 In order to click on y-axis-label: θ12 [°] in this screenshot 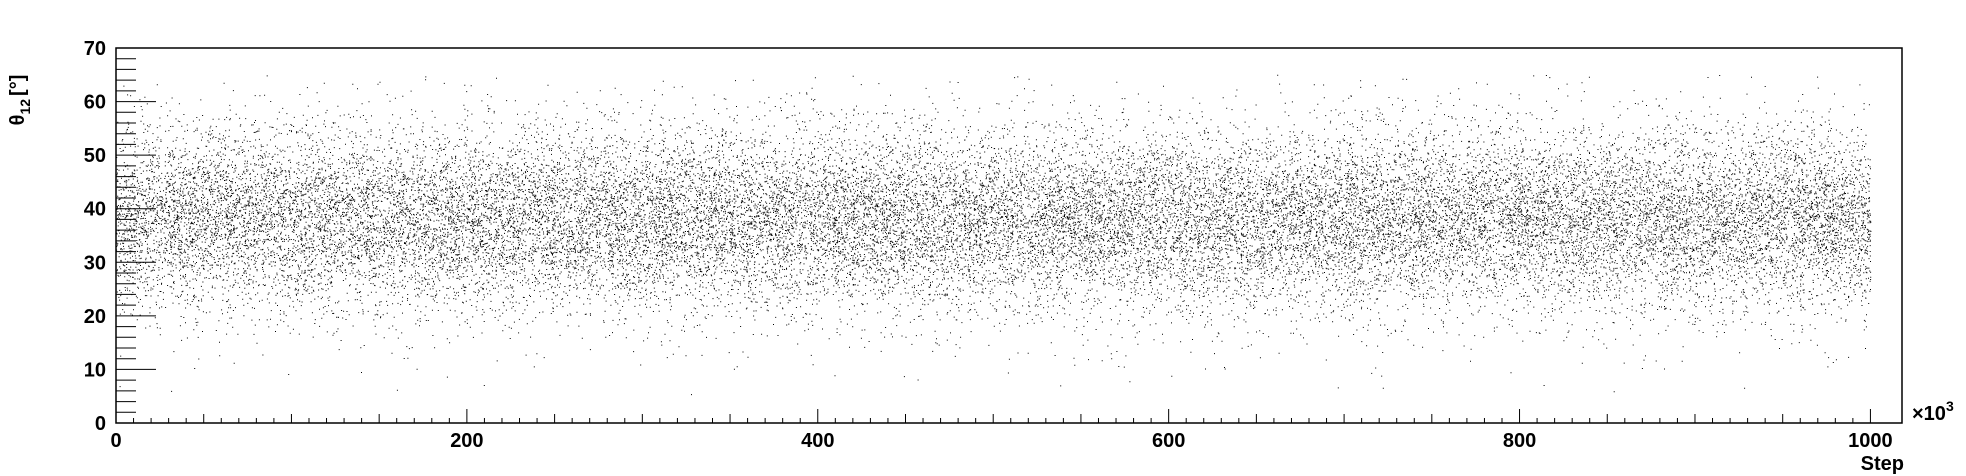, I will do `click(20, 100)`.